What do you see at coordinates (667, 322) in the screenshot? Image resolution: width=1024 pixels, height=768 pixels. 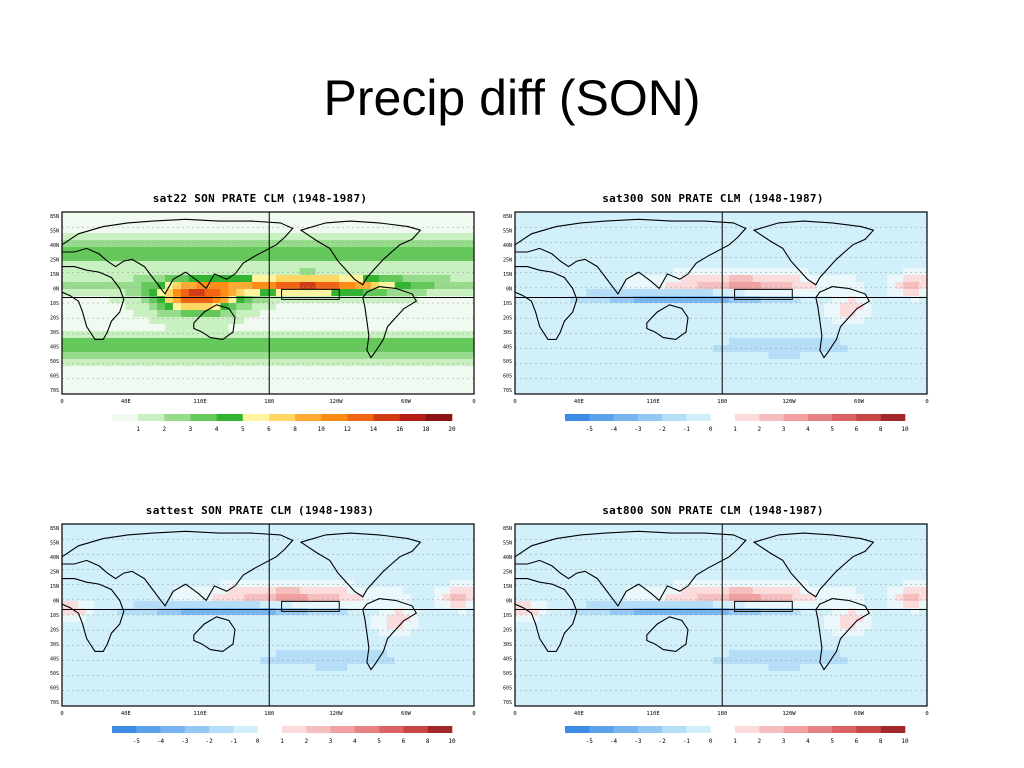 I see `coastline` at bounding box center [667, 322].